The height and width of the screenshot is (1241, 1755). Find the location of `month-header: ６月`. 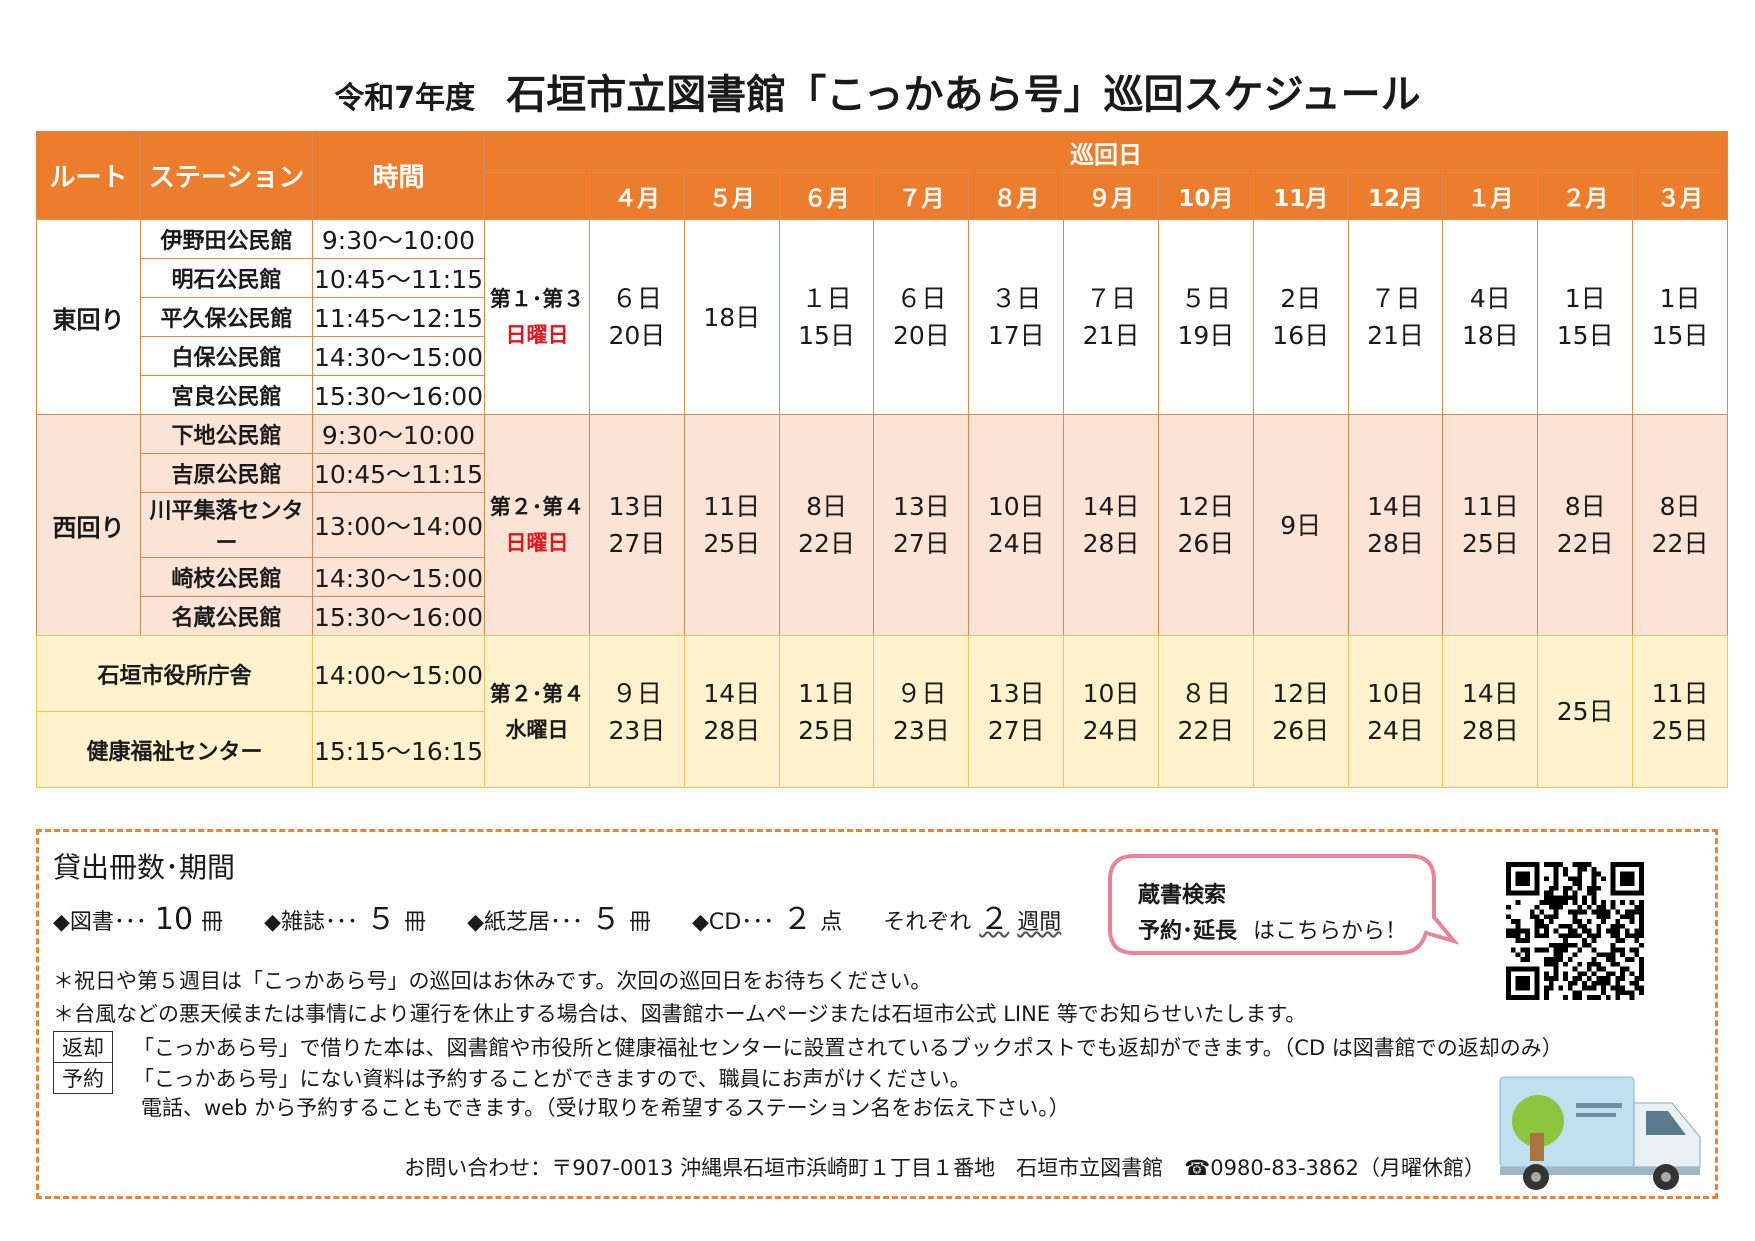

month-header: ６月 is located at coordinates (826, 196).